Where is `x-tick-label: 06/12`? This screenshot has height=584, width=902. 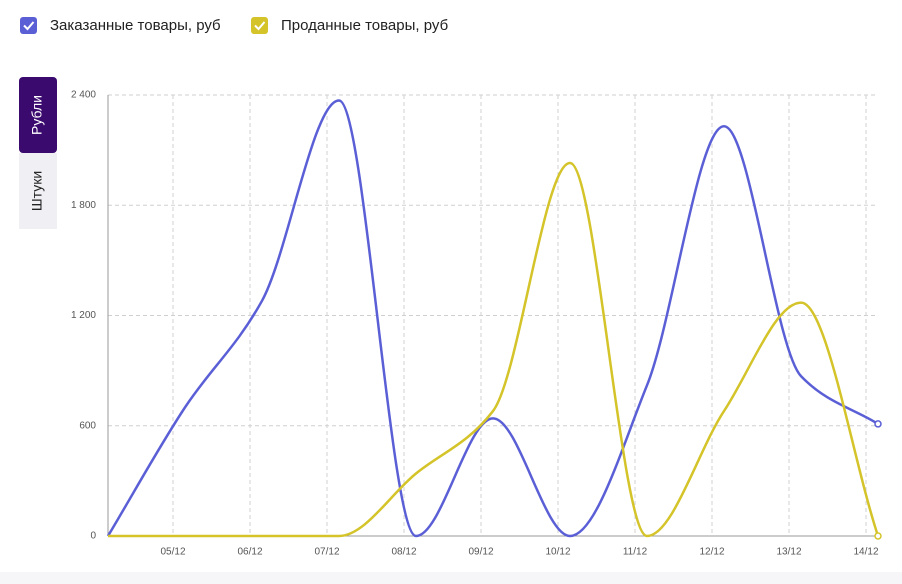
x-tick-label: 06/12 is located at coordinates (249, 552).